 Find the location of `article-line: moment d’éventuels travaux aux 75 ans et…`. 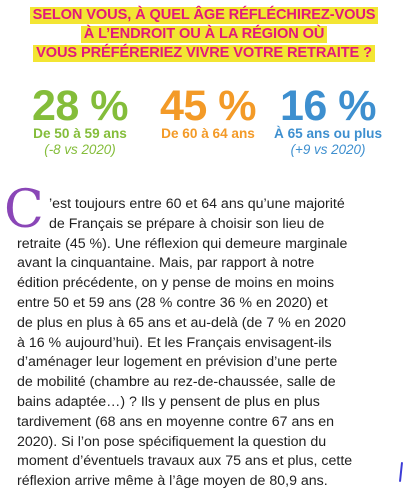

article-line: moment d’éventuels travaux aux 75 ans et… is located at coordinates (185, 461).